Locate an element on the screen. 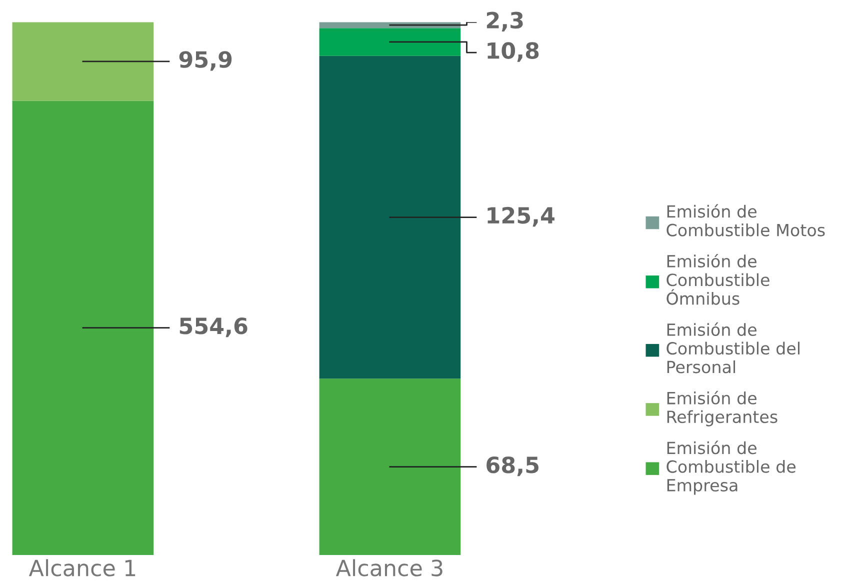  data-label: 68,5 is located at coordinates (512, 466).